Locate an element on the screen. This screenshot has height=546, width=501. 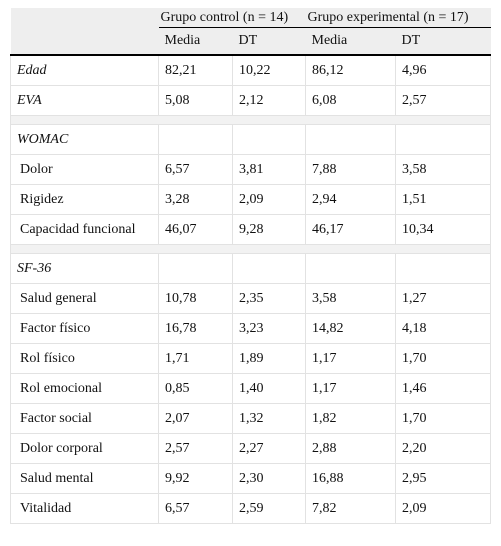
value-cell: 1,32 is located at coordinates (269, 418).